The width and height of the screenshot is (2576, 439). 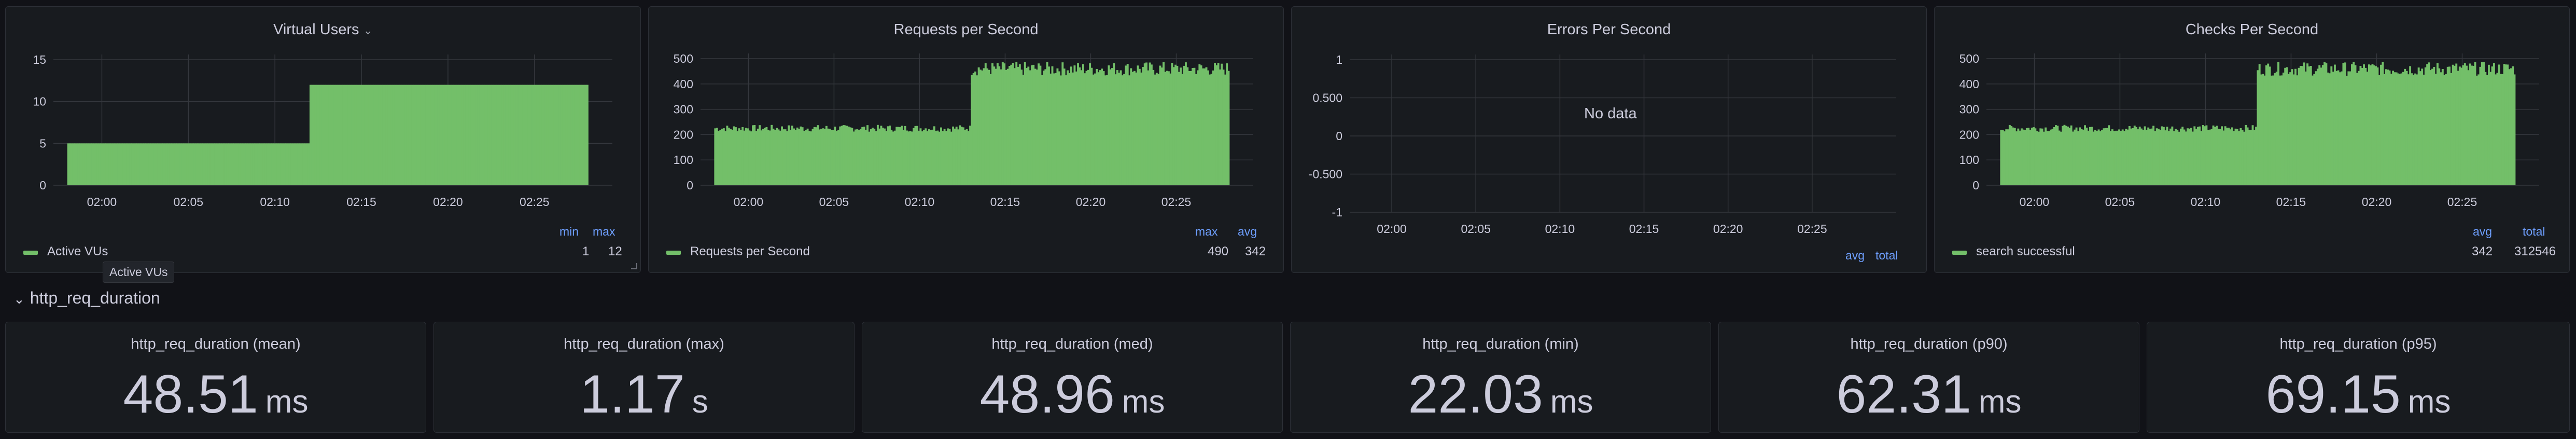 I want to click on stat-panel-max: http_req_duration (max) 1.17 s, so click(x=644, y=377).